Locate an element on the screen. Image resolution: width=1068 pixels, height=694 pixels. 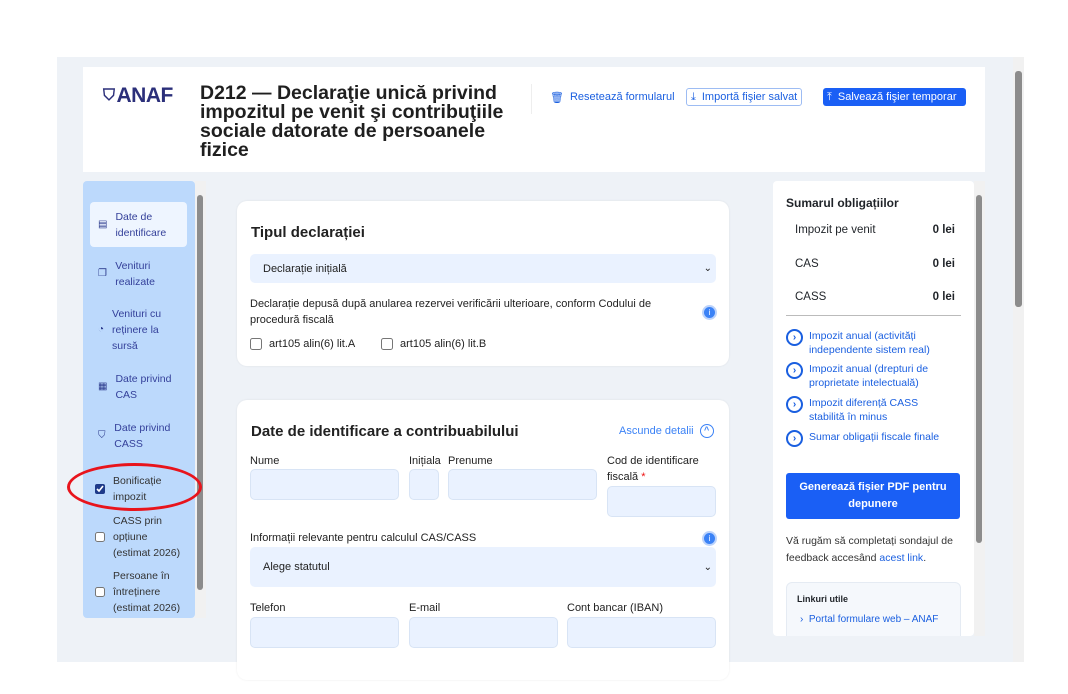
sidebar-item-venituri: ❐ Venituri realizate is located at coordinates (126, 274).